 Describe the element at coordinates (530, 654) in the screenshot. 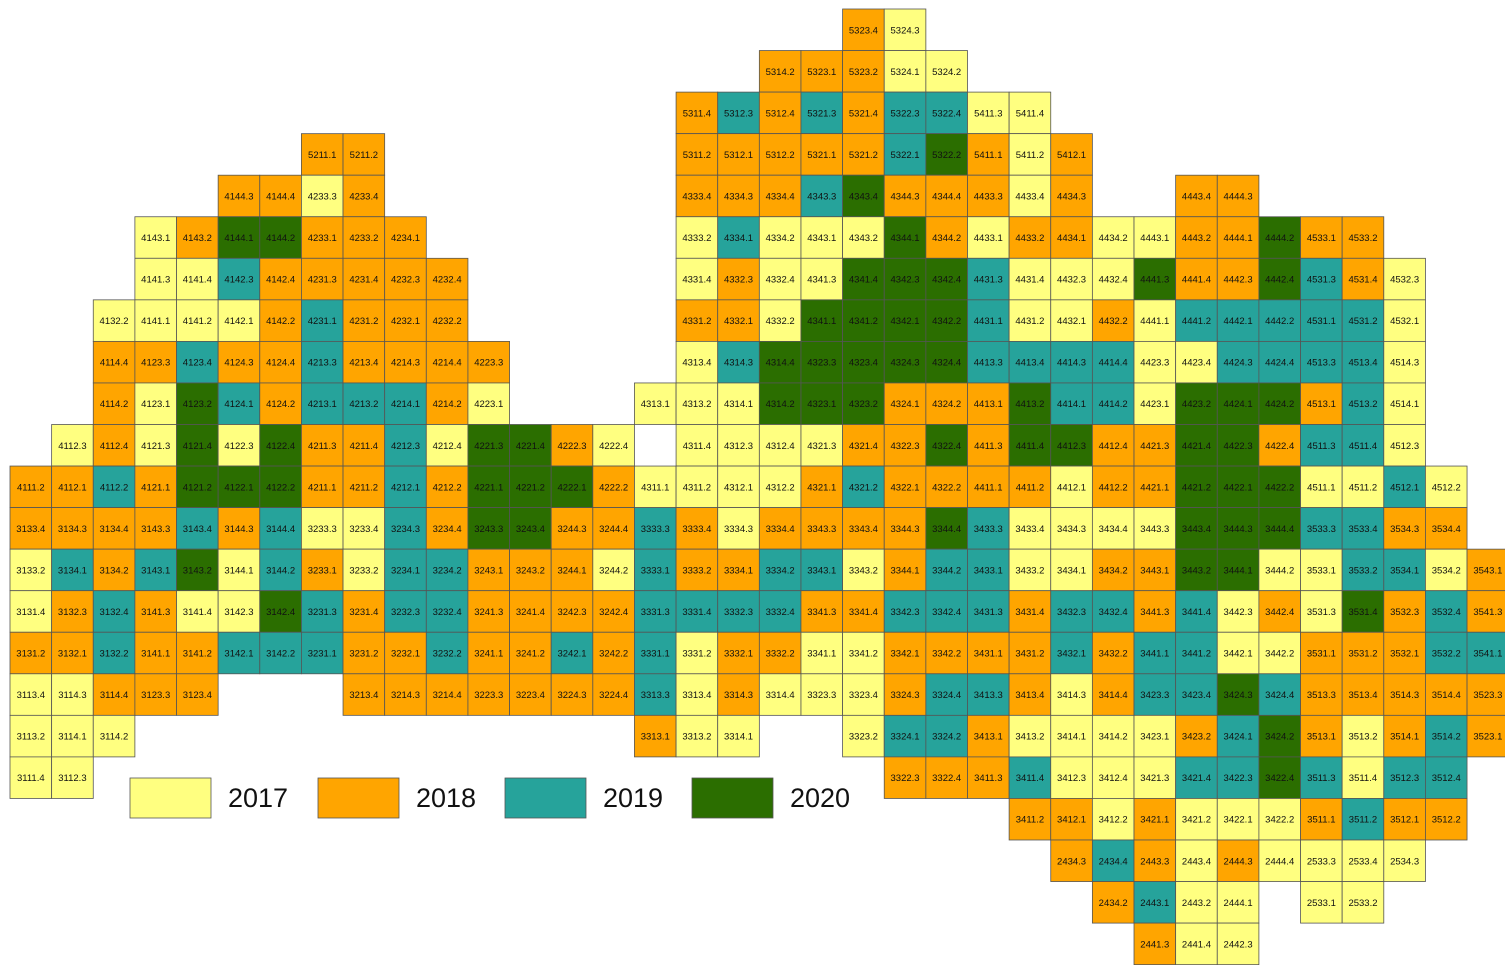

I see `cell-label: 3241.2` at that location.